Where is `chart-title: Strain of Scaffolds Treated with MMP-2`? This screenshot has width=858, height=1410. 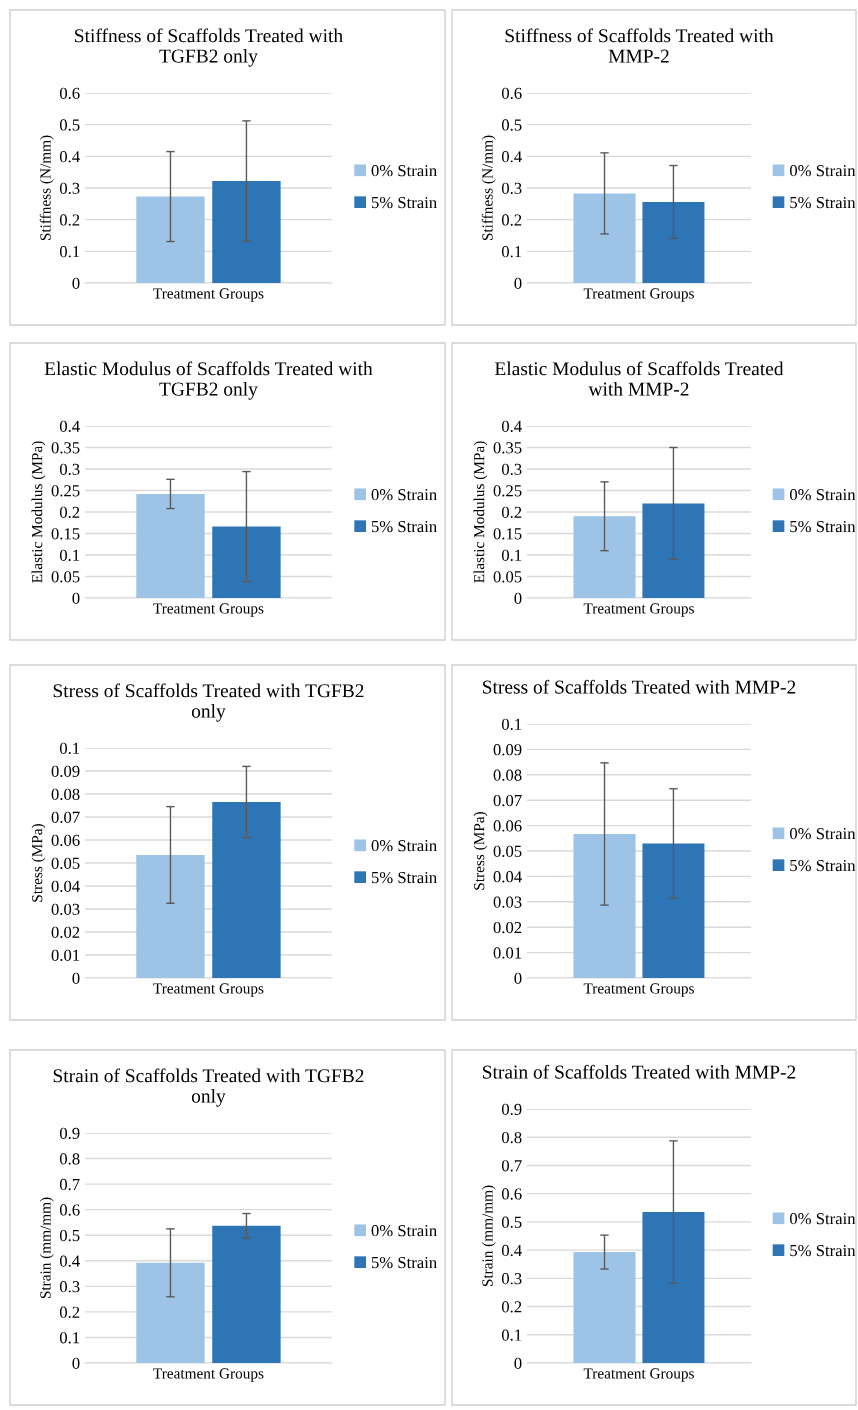
chart-title: Strain of Scaffolds Treated with MMP-2 is located at coordinates (639, 1071).